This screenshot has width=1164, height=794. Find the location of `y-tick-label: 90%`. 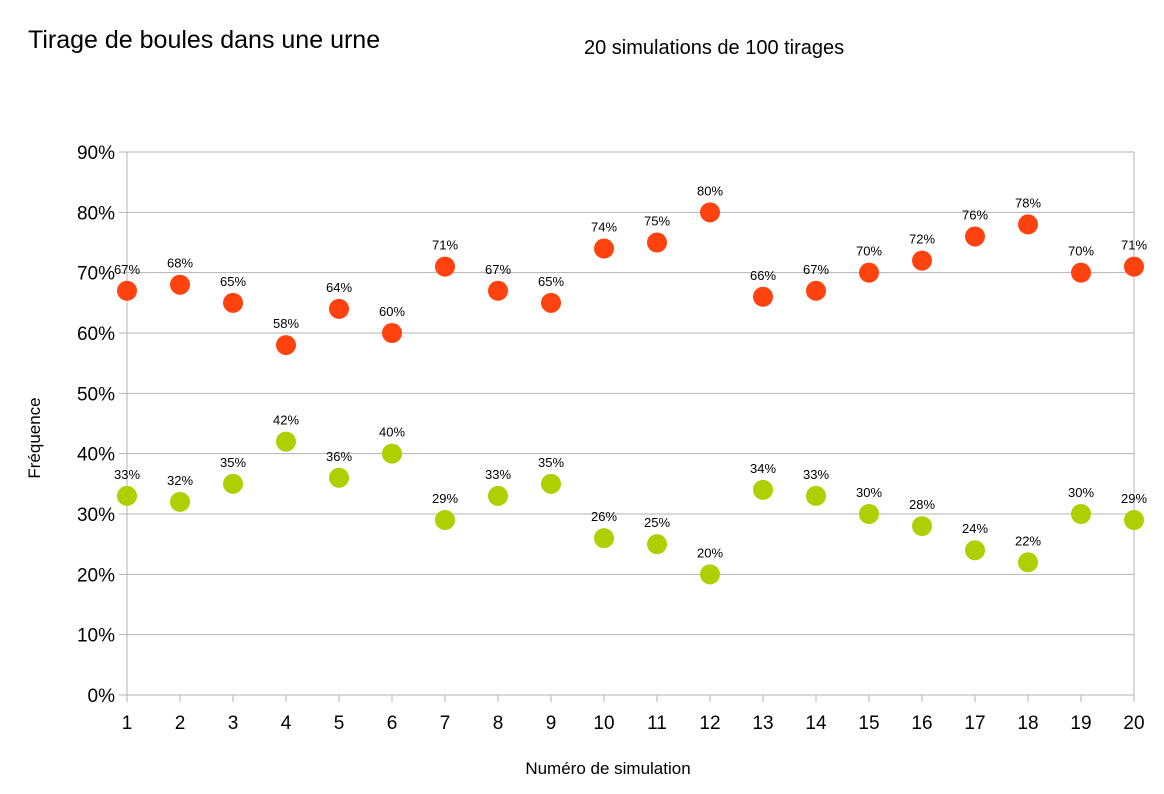

y-tick-label: 90% is located at coordinates (96, 153).